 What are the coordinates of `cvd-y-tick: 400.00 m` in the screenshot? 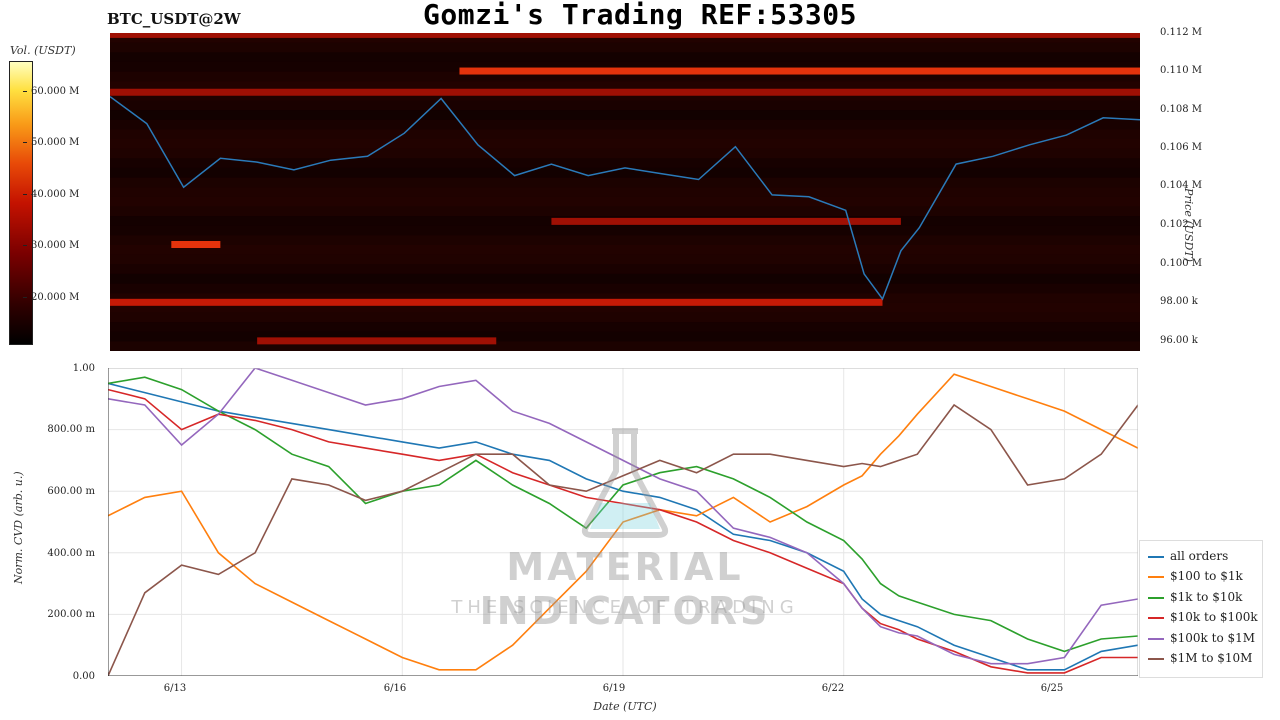 It's located at (71, 553).